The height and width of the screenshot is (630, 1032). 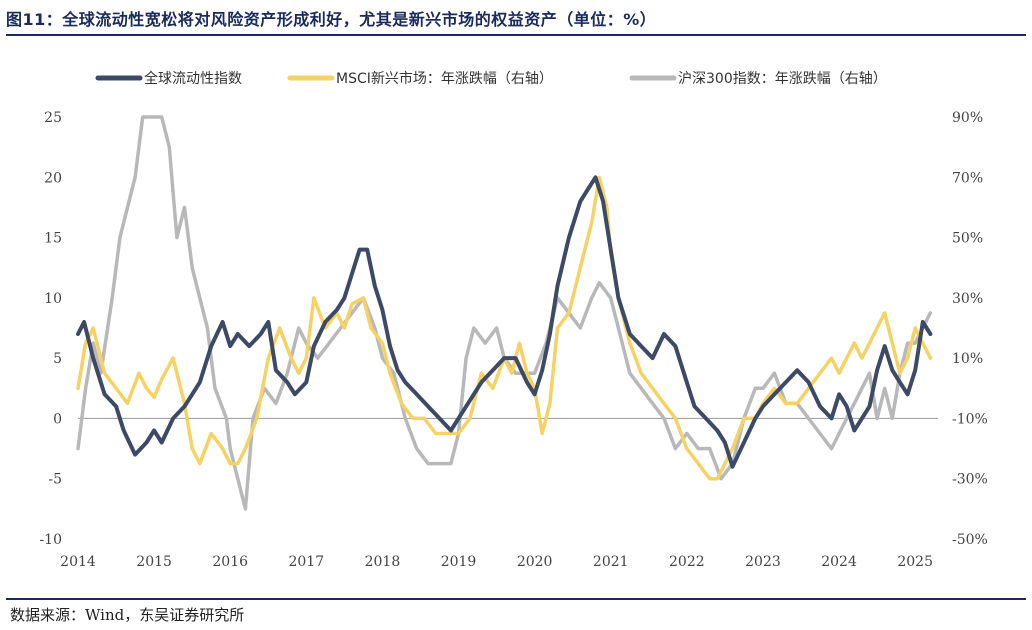 What do you see at coordinates (78, 562) in the screenshot?
I see `x-tick-label: 2014` at bounding box center [78, 562].